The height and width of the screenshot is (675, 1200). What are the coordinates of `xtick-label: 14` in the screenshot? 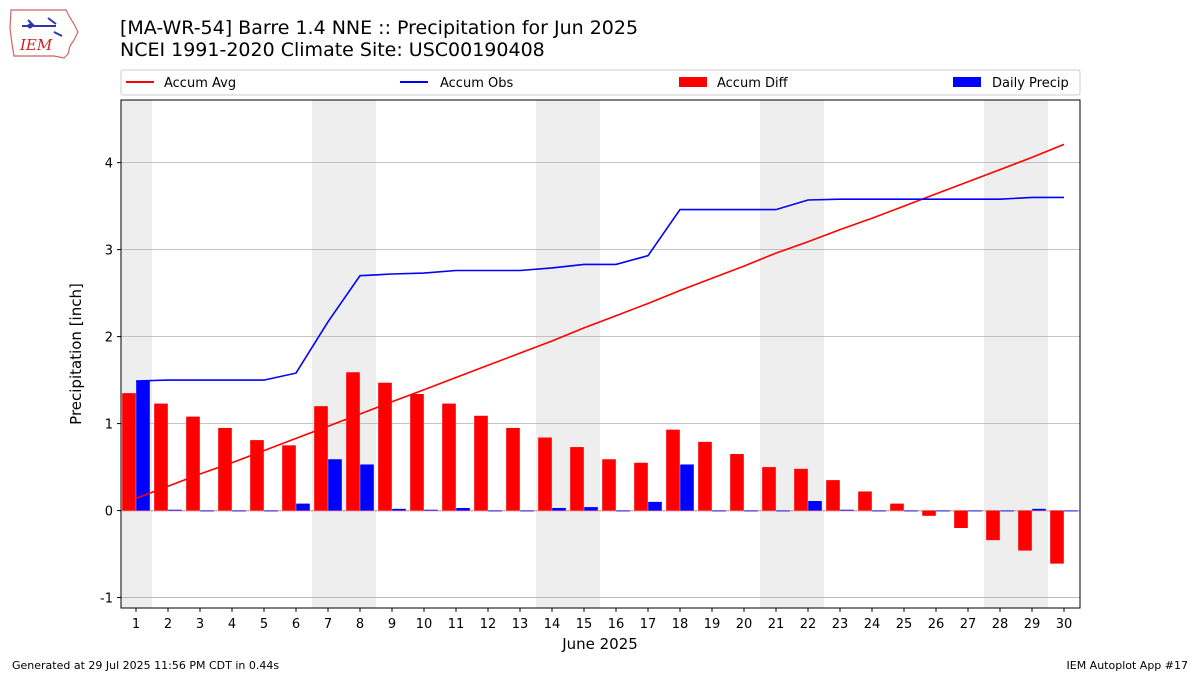 It's located at (552, 624).